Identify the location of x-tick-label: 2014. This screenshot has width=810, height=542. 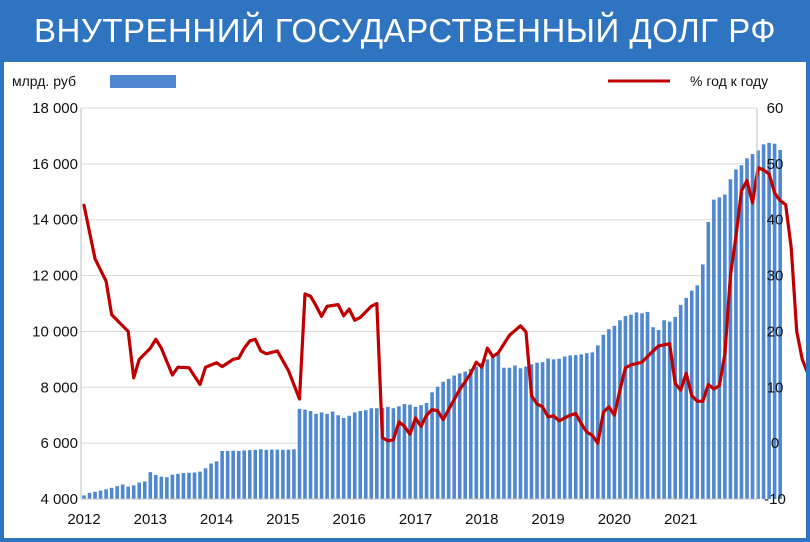
(216, 519).